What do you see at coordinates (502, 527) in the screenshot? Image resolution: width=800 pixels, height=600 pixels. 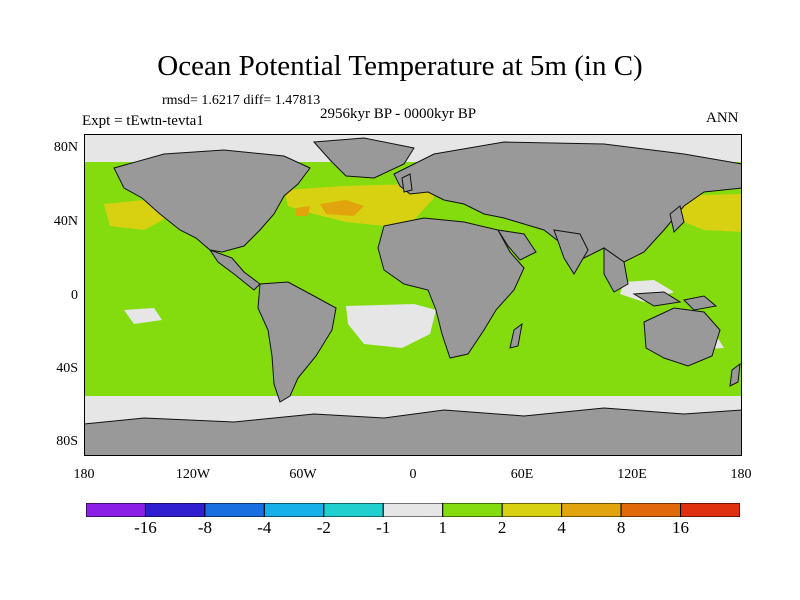 I see `colorbar-label: 2` at bounding box center [502, 527].